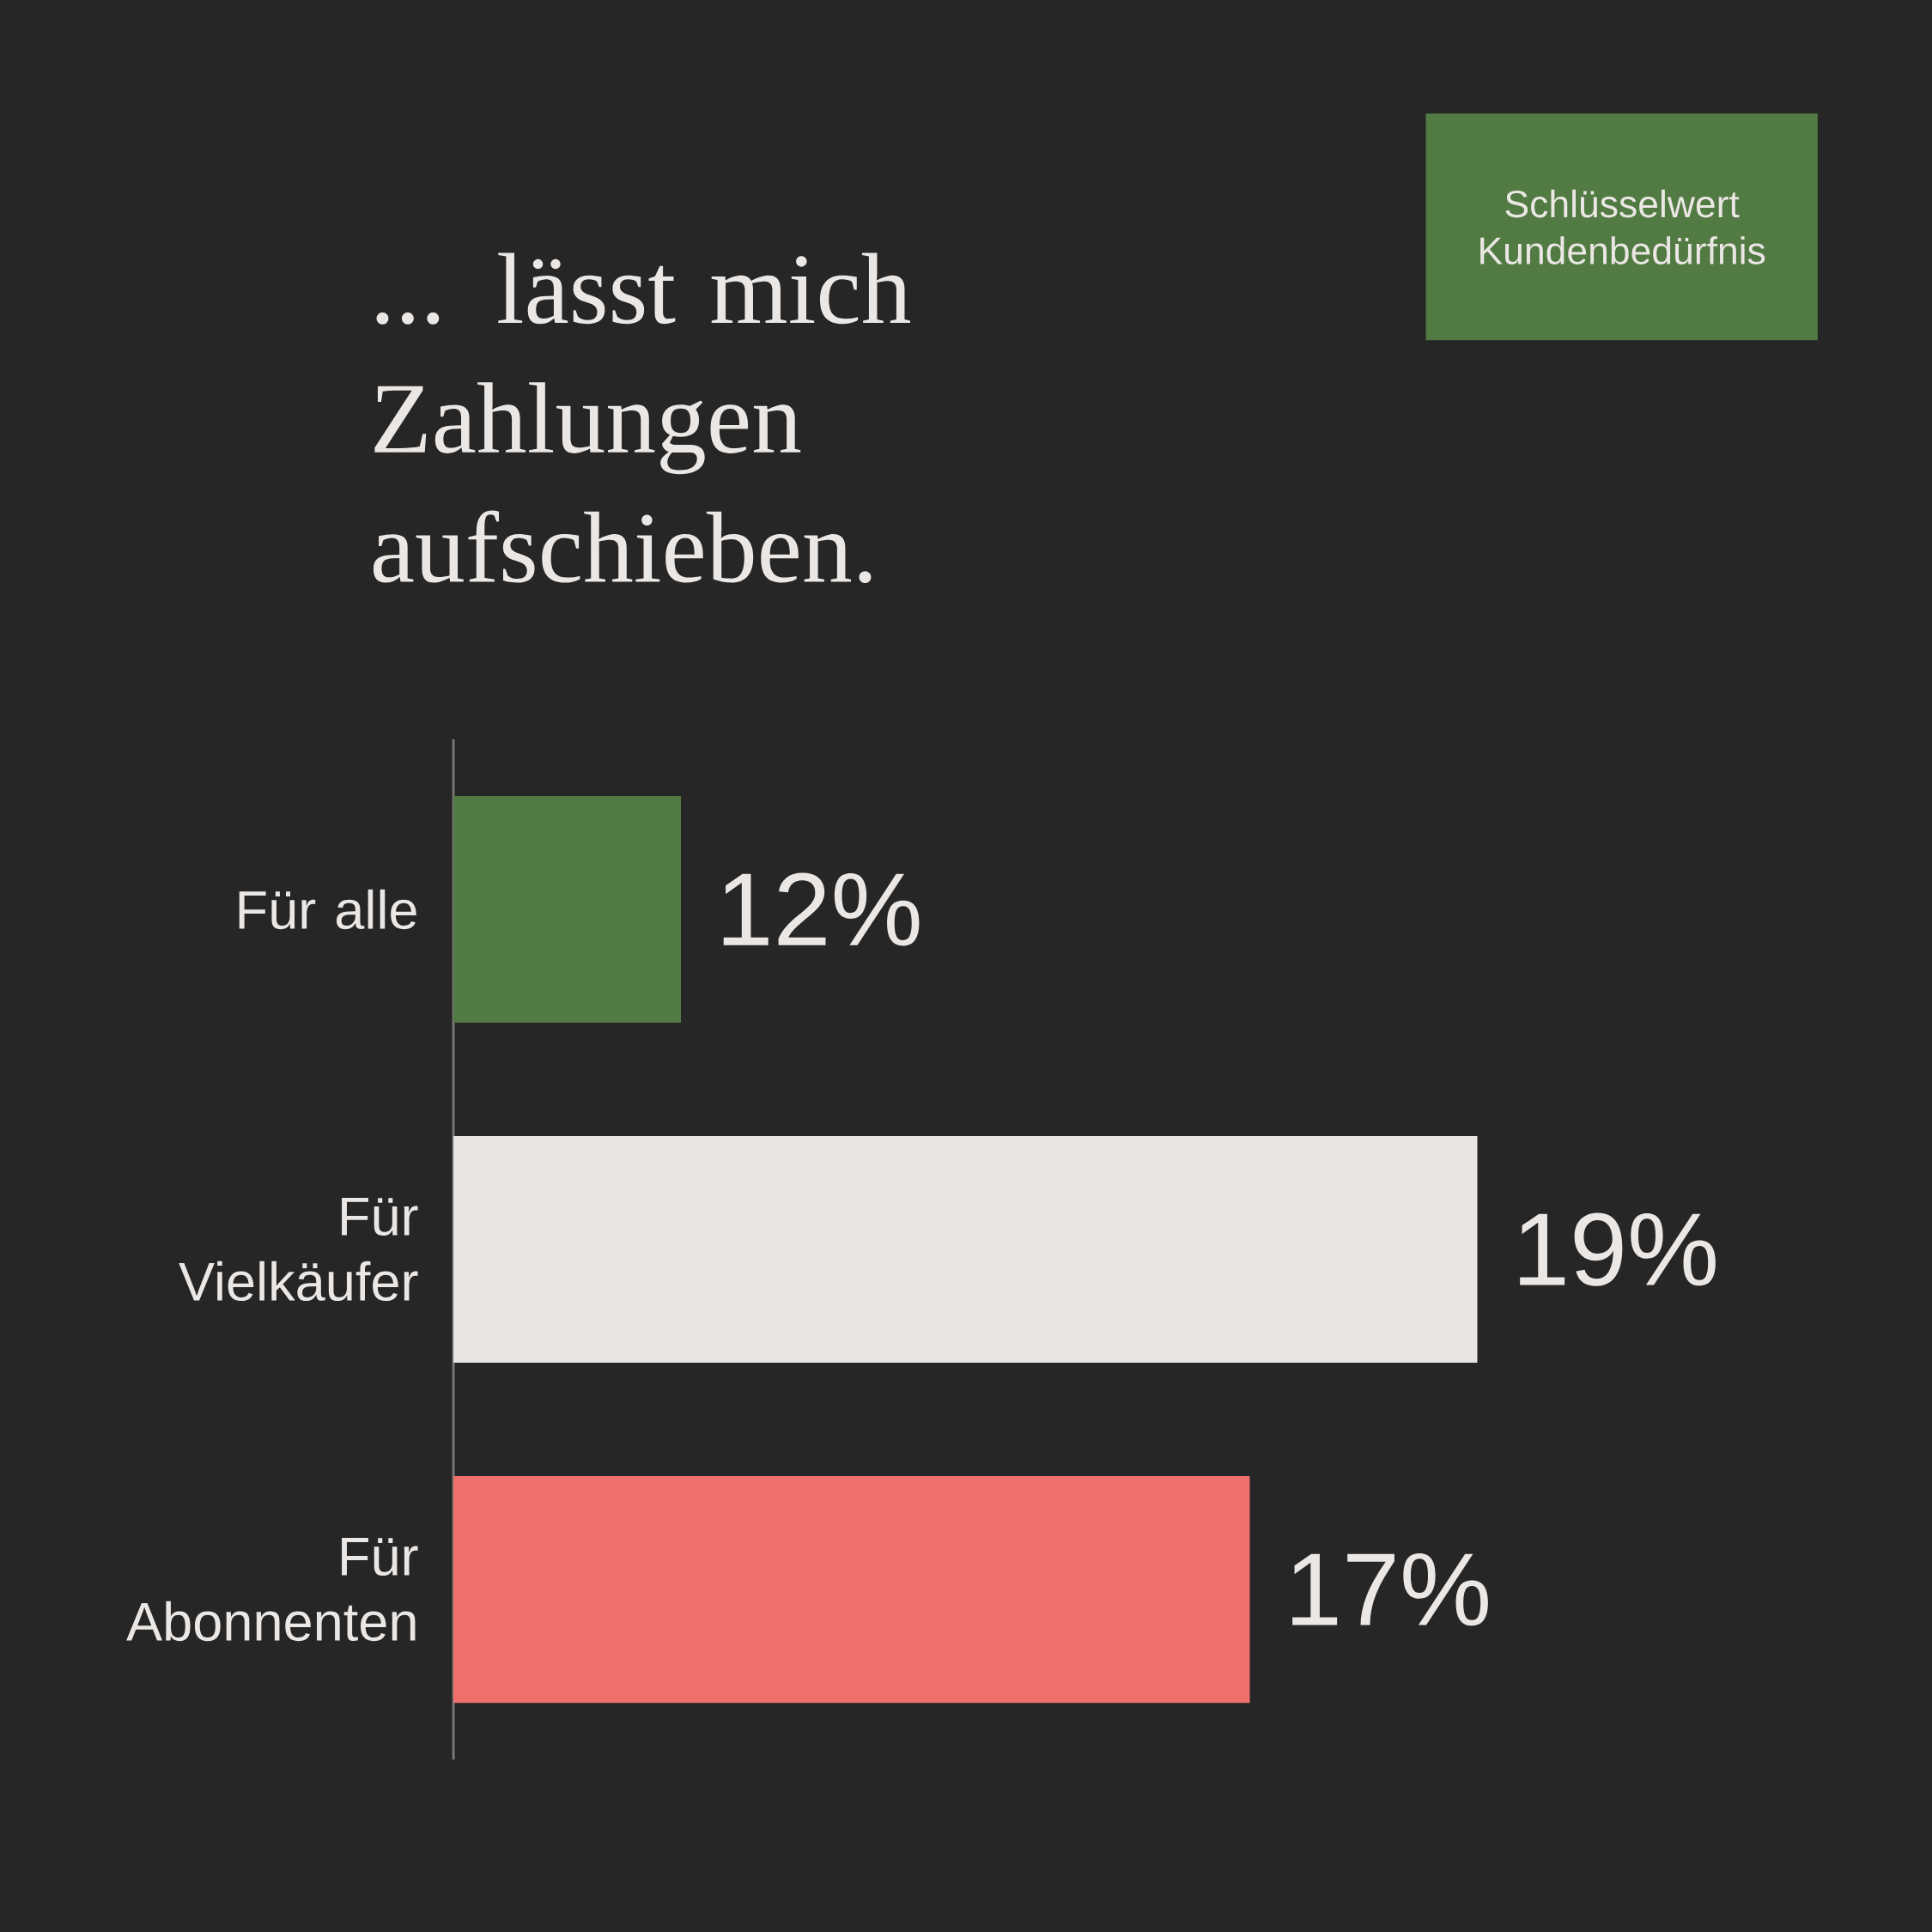 The height and width of the screenshot is (1932, 1932). What do you see at coordinates (1618, 1249) in the screenshot?
I see `data-label: 19%` at bounding box center [1618, 1249].